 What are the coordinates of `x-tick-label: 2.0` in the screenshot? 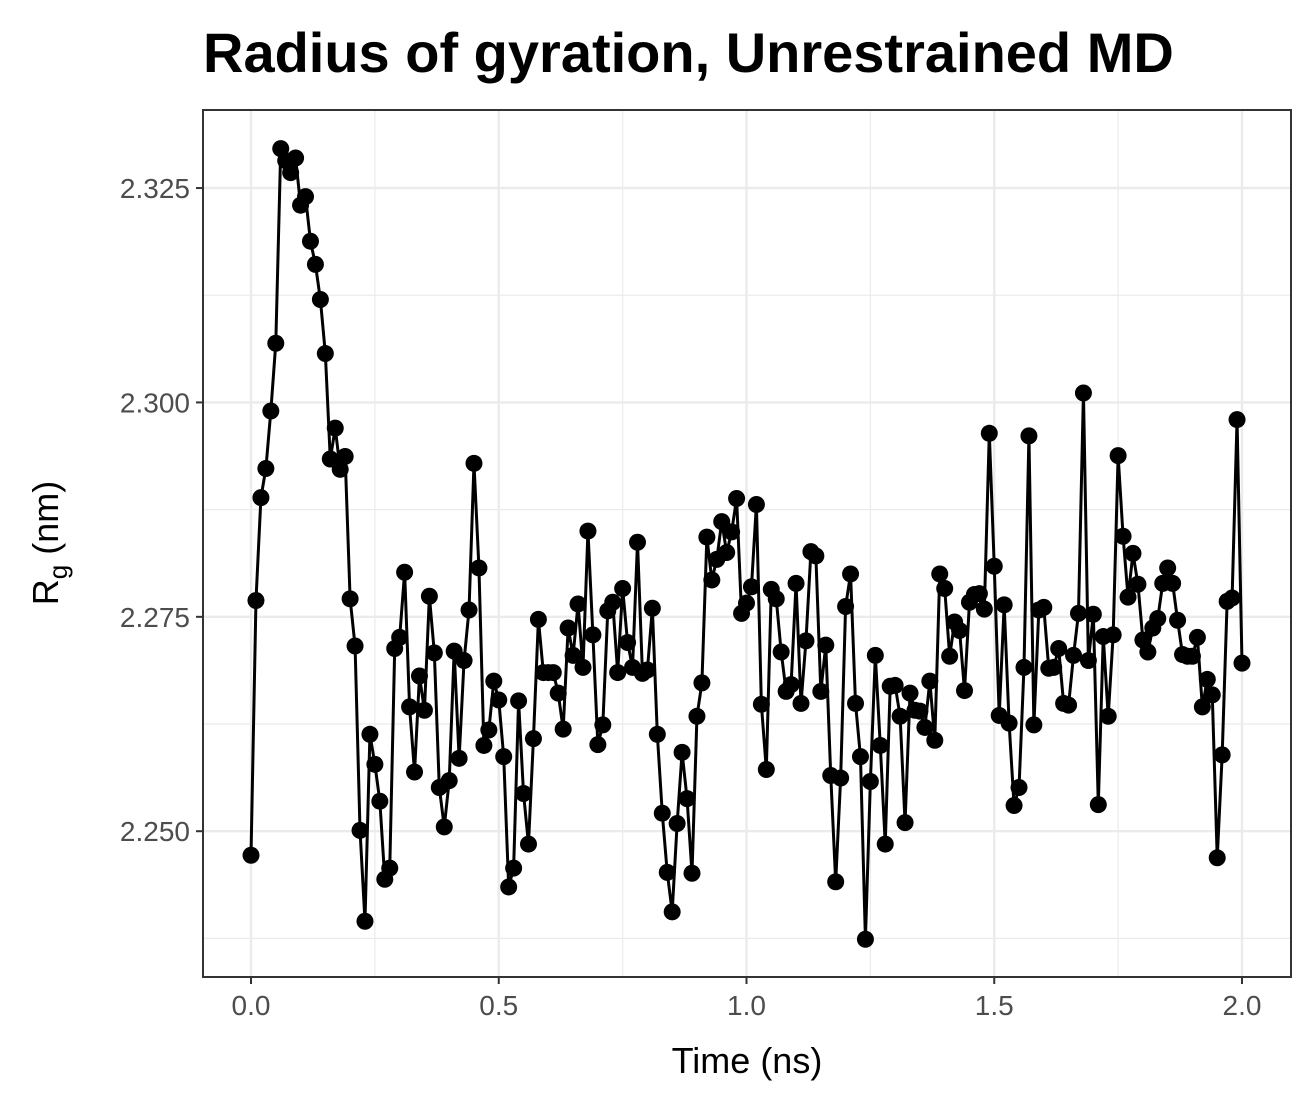 It's located at (1242, 1005).